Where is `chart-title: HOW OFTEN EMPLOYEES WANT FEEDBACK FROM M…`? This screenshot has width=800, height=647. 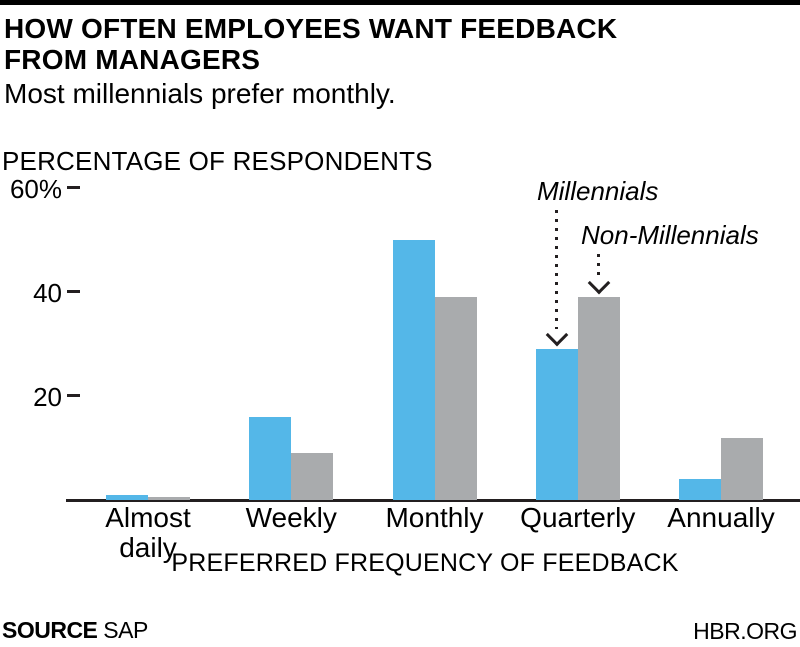 chart-title: HOW OFTEN EMPLOYEES WANT FEEDBACK FROM M… is located at coordinates (384, 44).